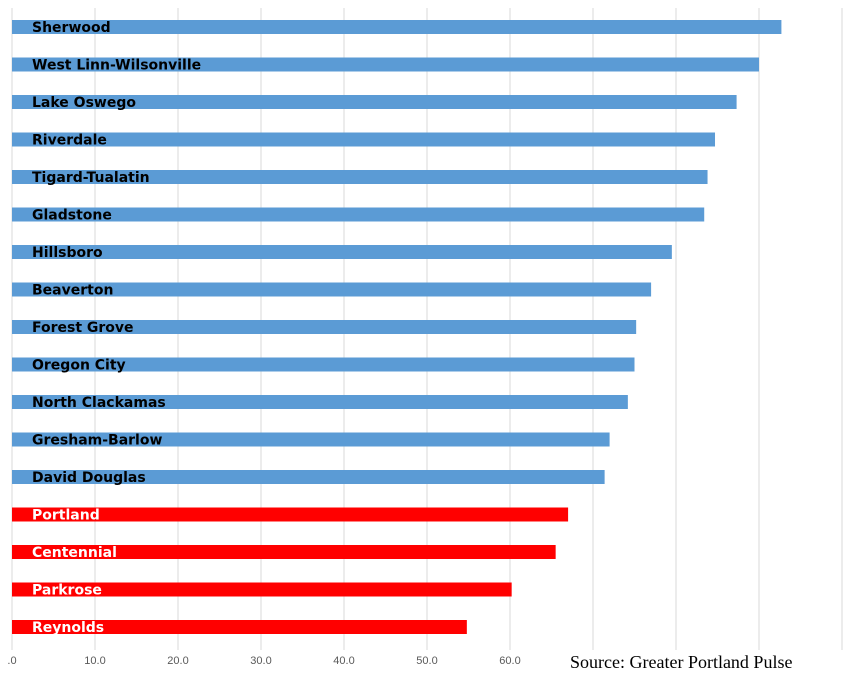 The width and height of the screenshot is (857, 676). I want to click on x-tick-label: .0, so click(11, 661).